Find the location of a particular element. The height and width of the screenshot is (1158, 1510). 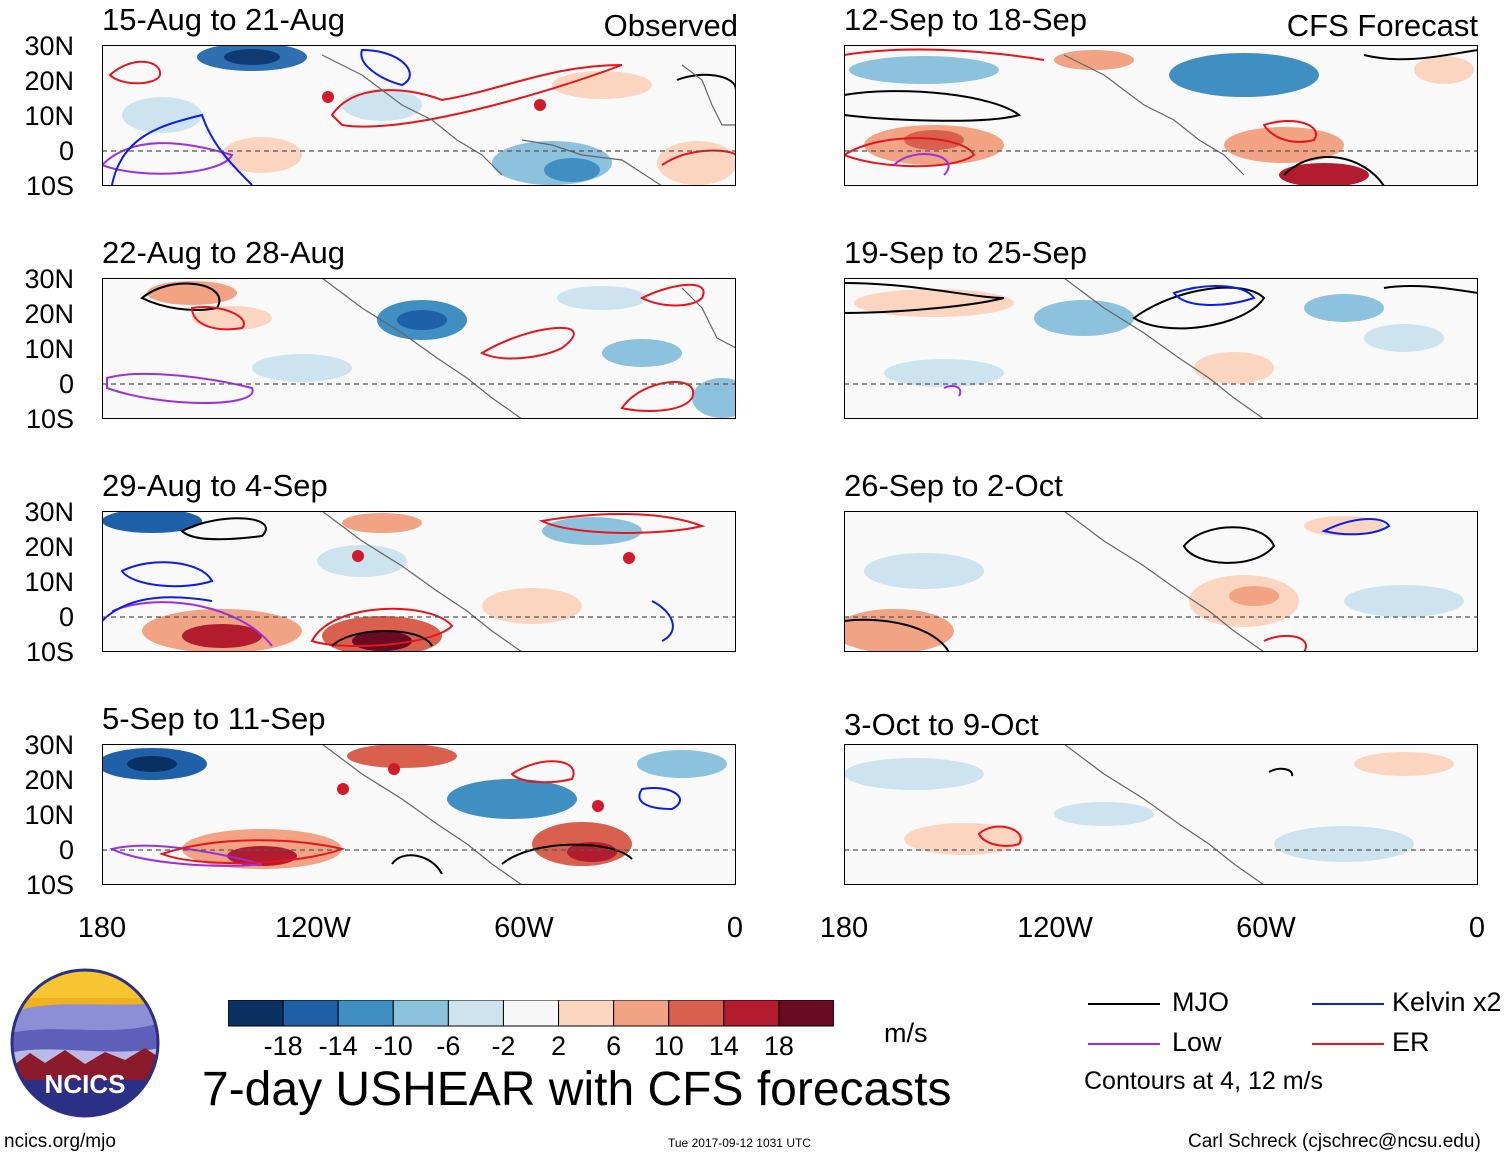

legend-swatch-mjo is located at coordinates (1124, 1004).